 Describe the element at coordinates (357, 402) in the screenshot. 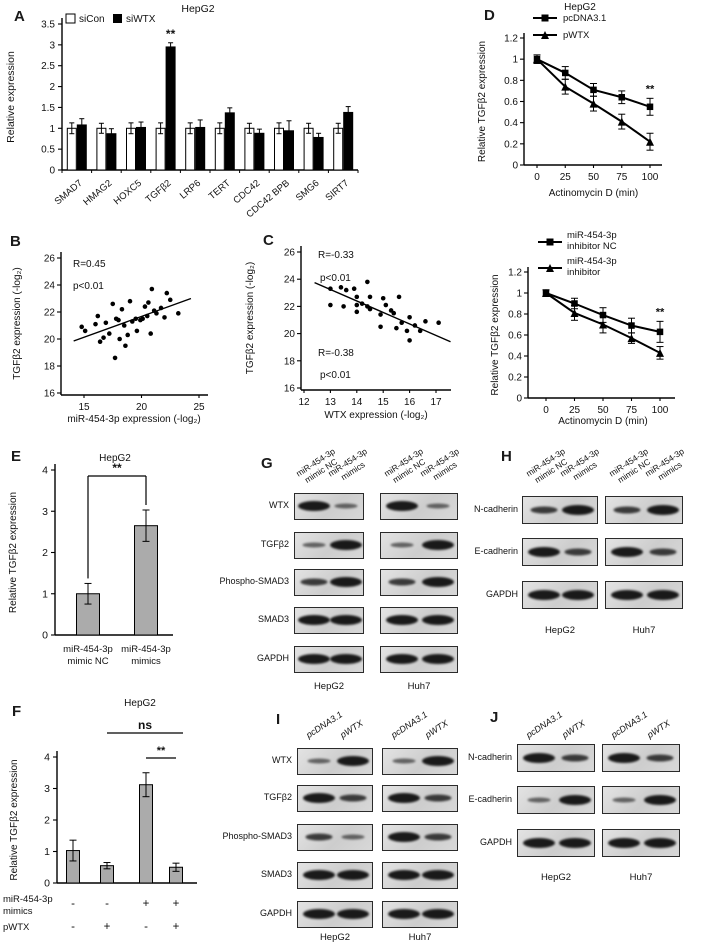

I see `svg-text: 14` at that location.